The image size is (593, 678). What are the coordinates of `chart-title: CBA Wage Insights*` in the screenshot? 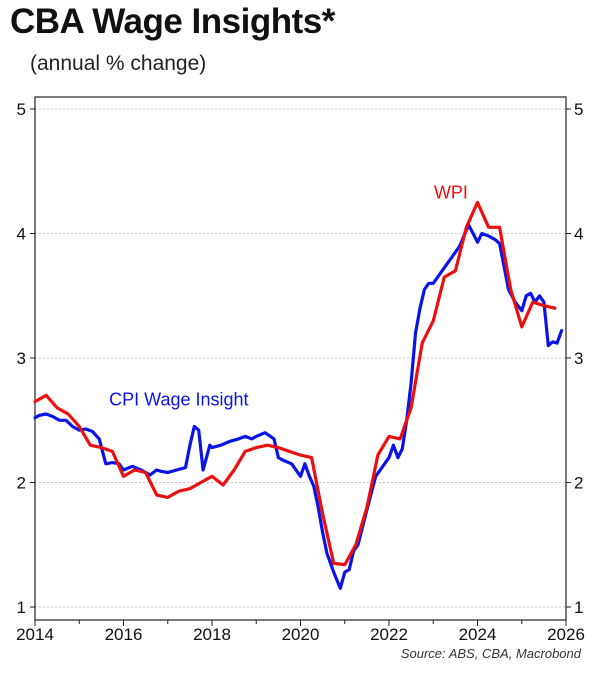 It's located at (172, 21).